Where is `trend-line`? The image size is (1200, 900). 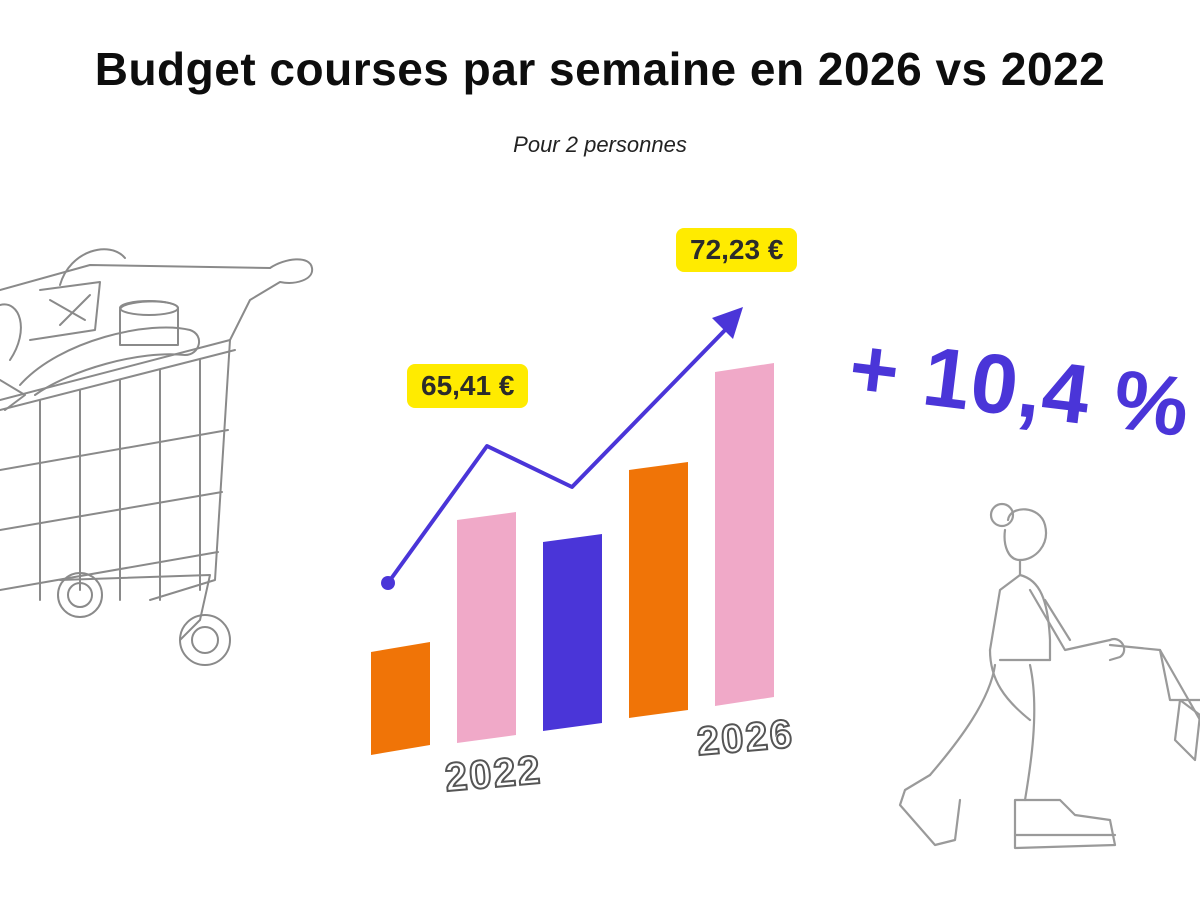
trend-line is located at coordinates (559, 454).